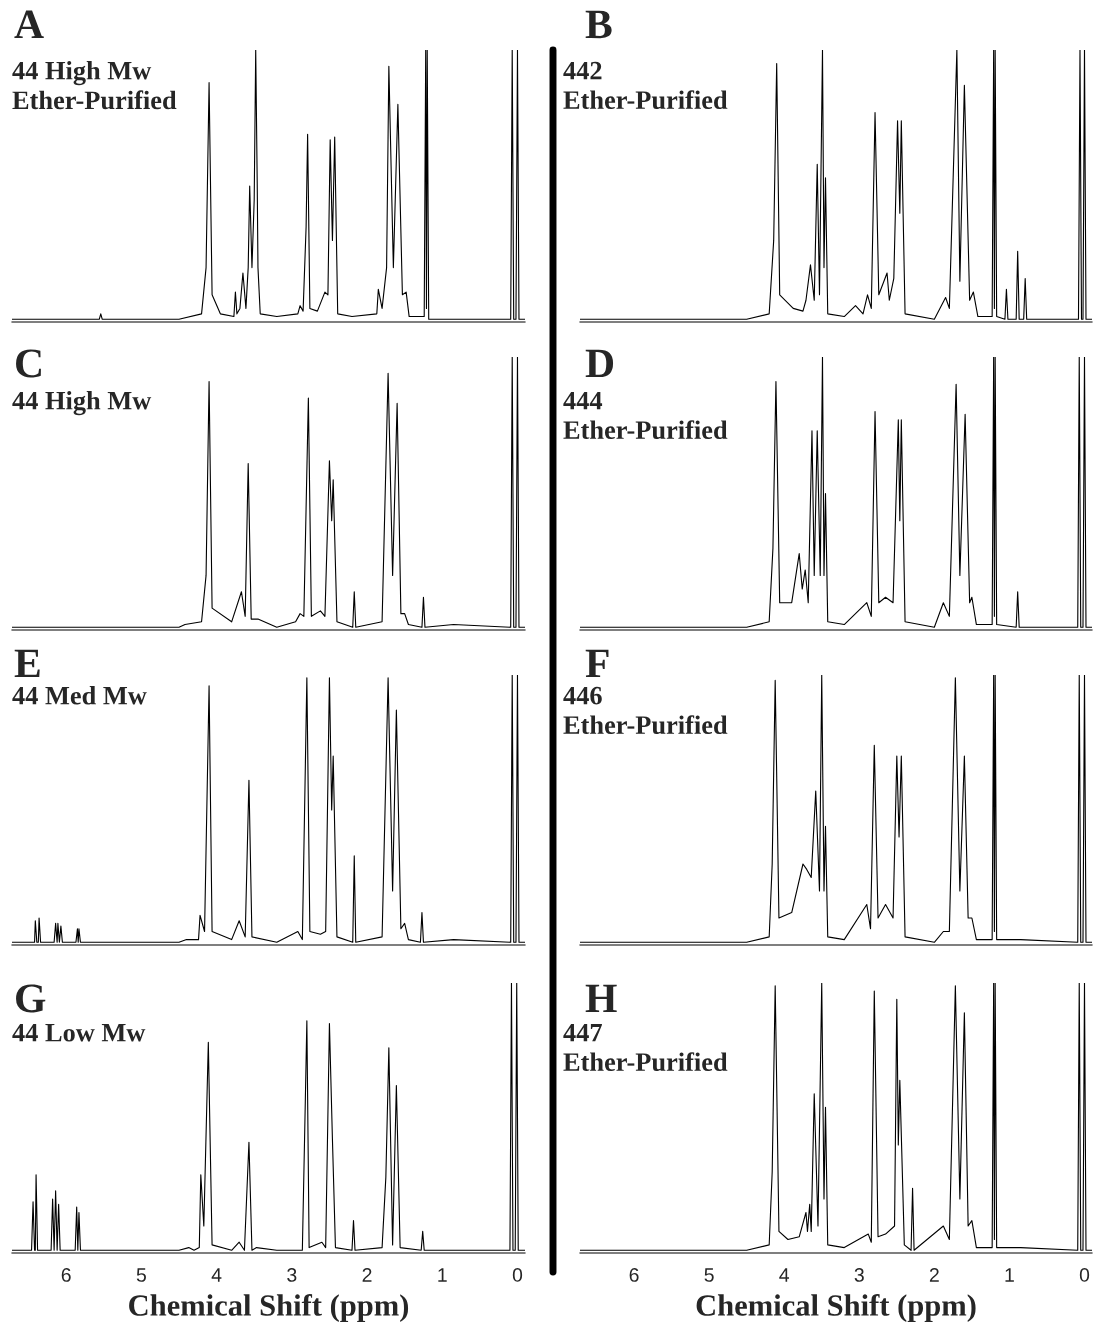  What do you see at coordinates (27, 663) in the screenshot?
I see `chart-title: E` at bounding box center [27, 663].